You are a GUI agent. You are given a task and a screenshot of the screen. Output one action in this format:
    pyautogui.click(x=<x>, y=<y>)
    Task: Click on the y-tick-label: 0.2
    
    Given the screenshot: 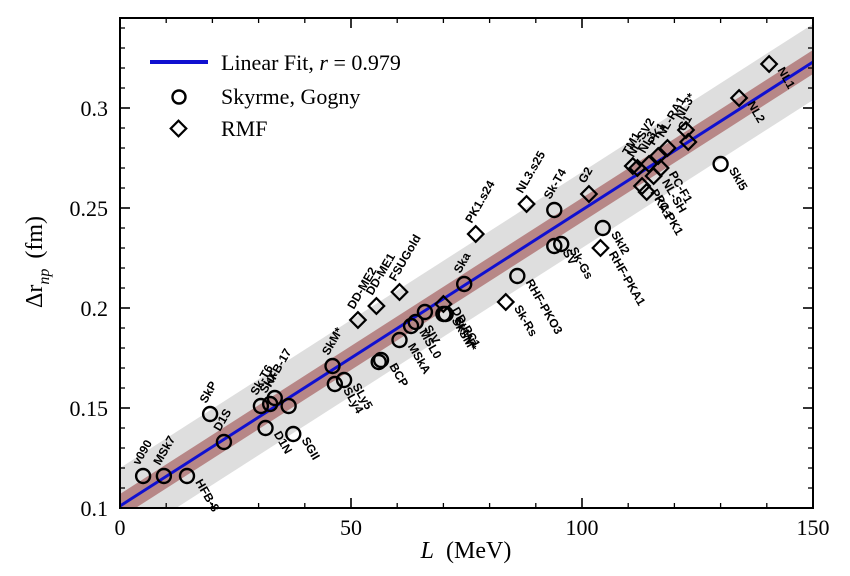 What is the action you would take?
    pyautogui.click(x=95, y=308)
    